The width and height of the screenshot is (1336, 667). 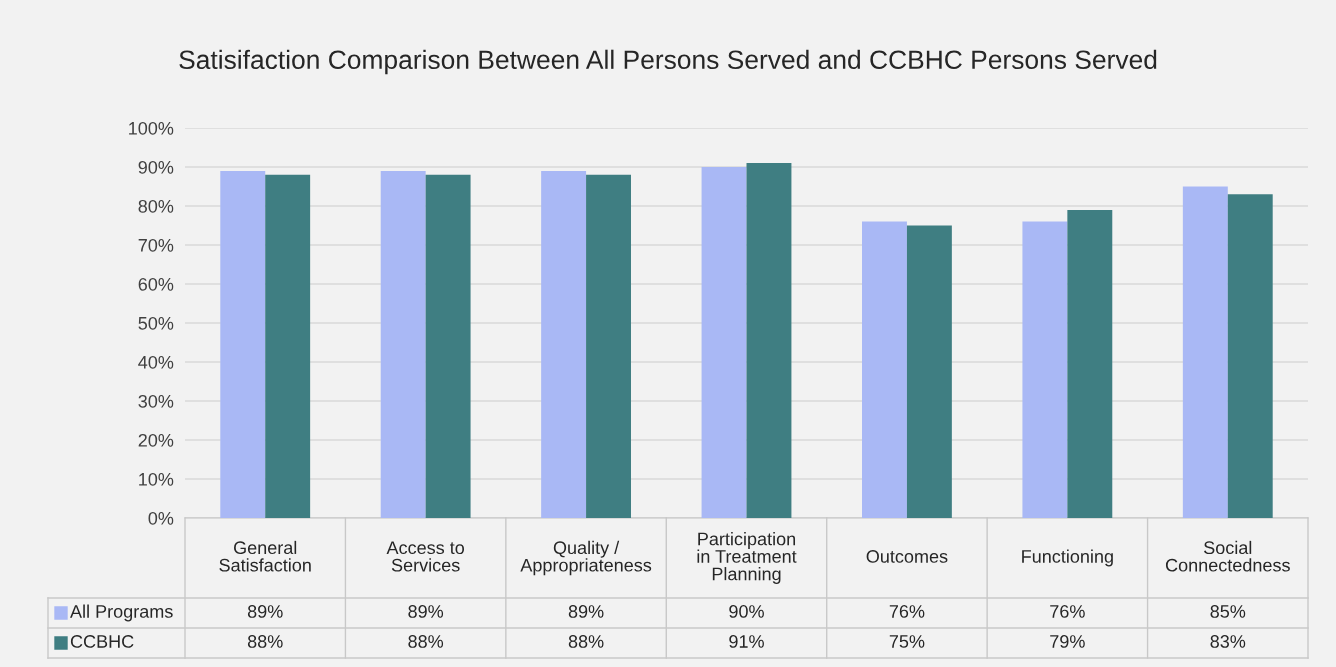 What do you see at coordinates (156, 479) in the screenshot?
I see `y-tick-label: 10%` at bounding box center [156, 479].